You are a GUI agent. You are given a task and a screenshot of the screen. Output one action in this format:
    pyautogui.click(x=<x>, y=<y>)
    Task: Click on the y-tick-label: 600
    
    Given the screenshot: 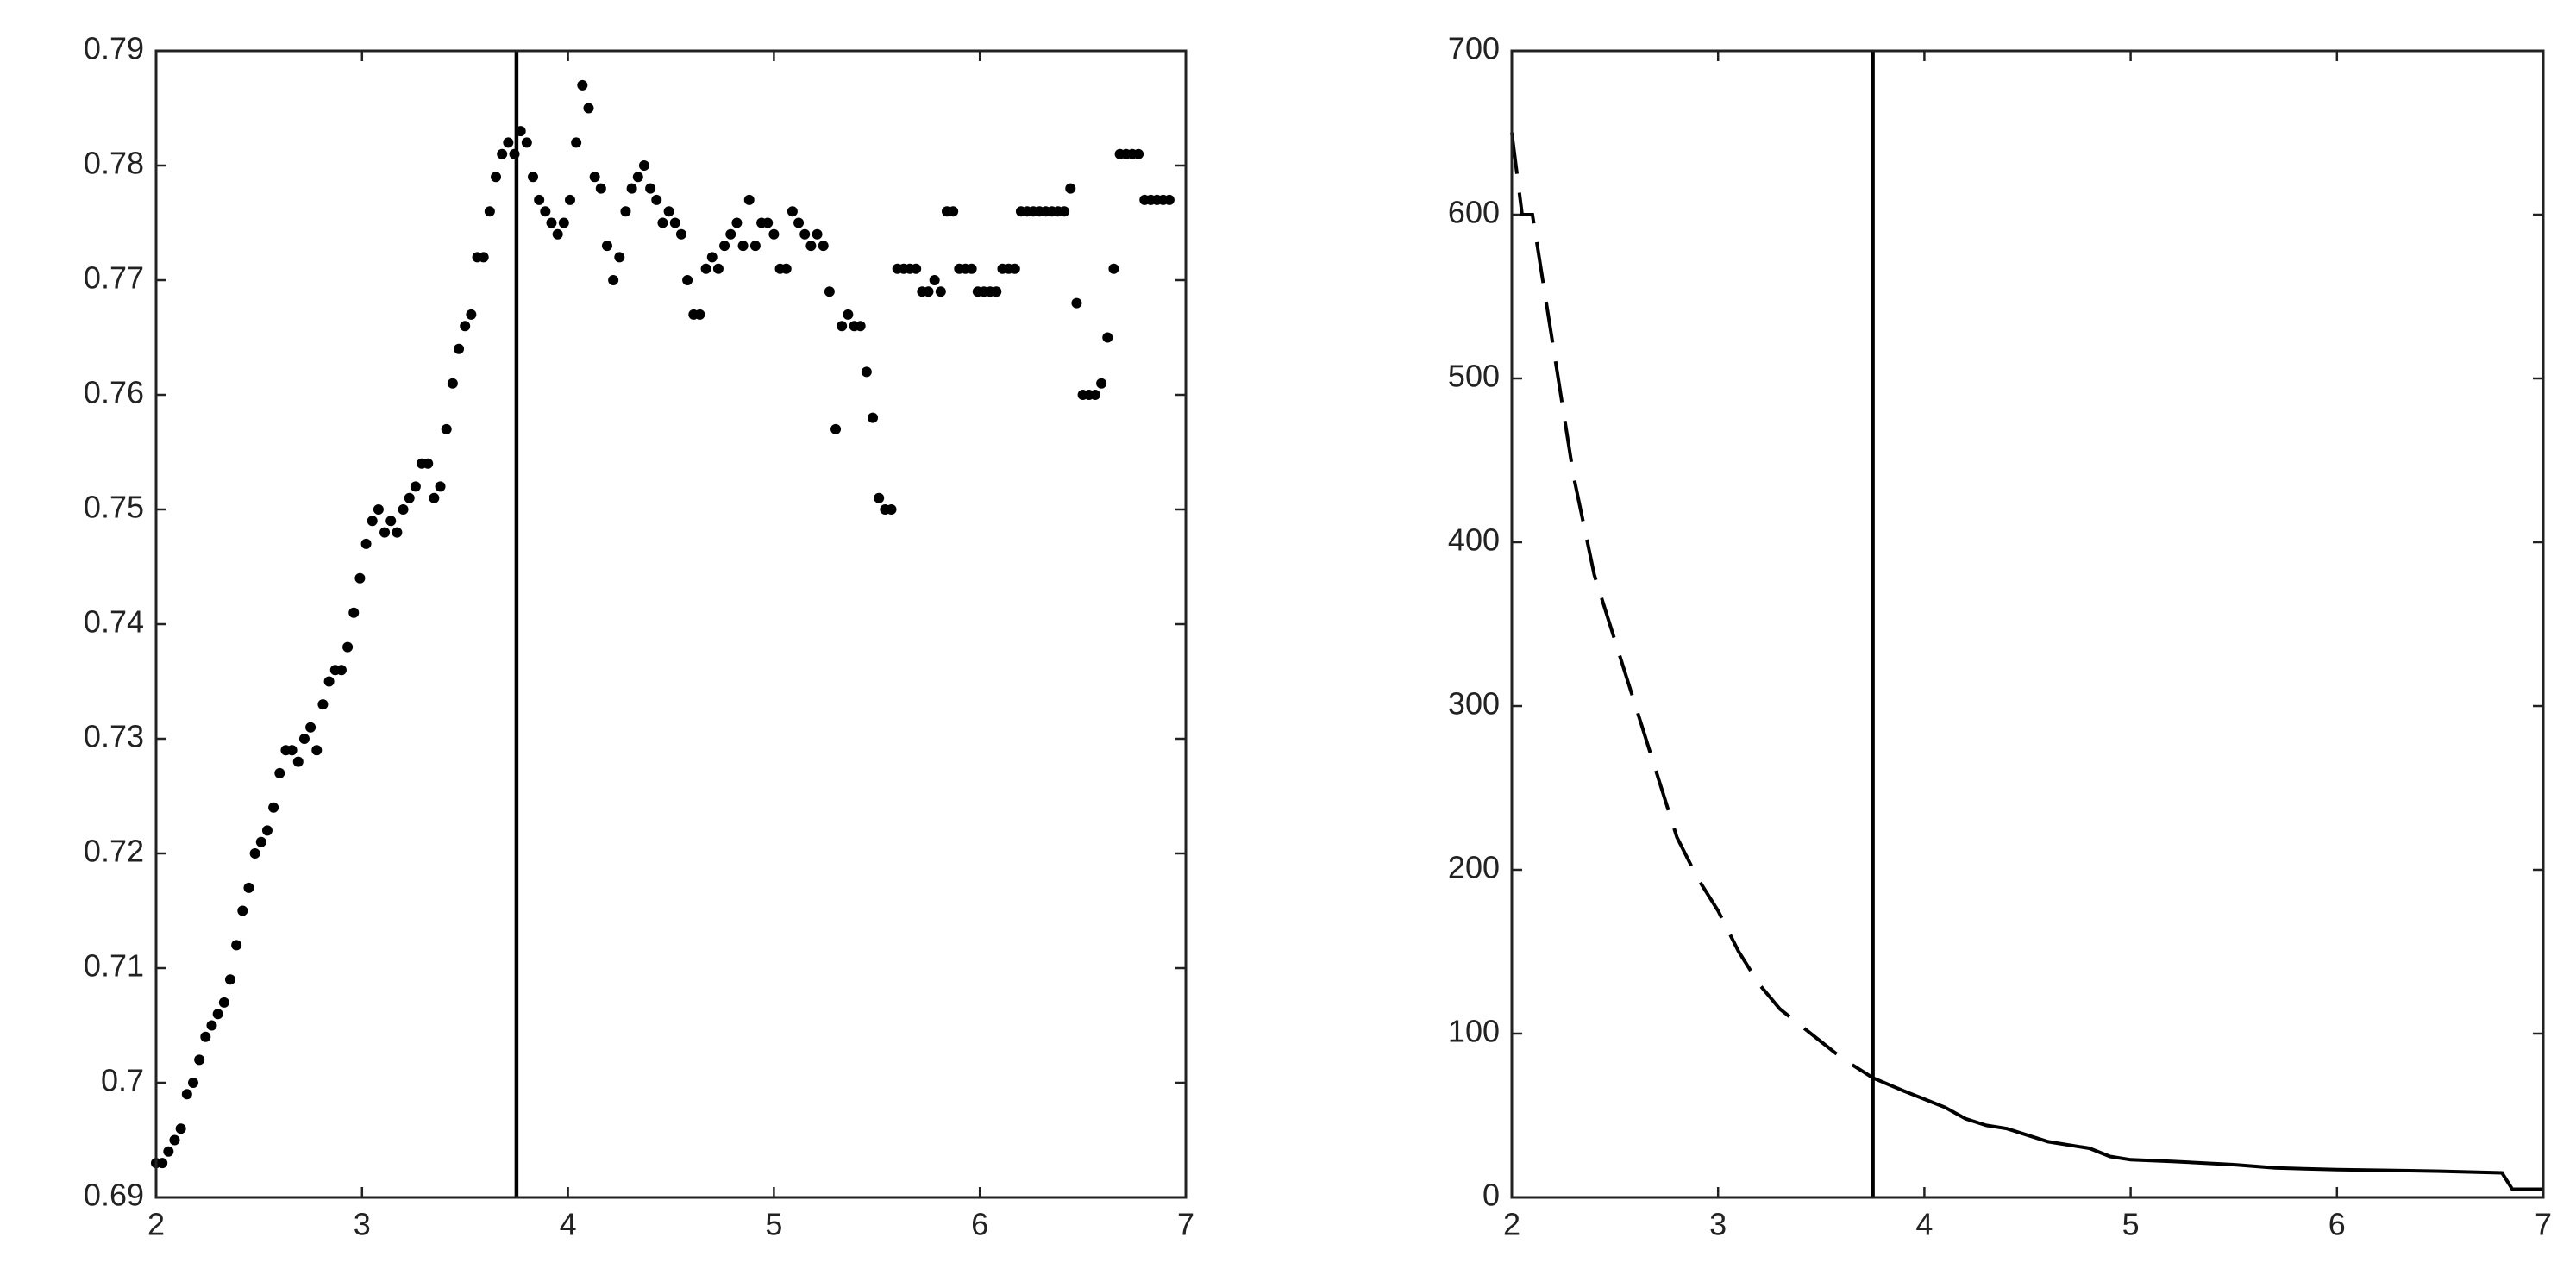 What is the action you would take?
    pyautogui.click(x=1474, y=212)
    